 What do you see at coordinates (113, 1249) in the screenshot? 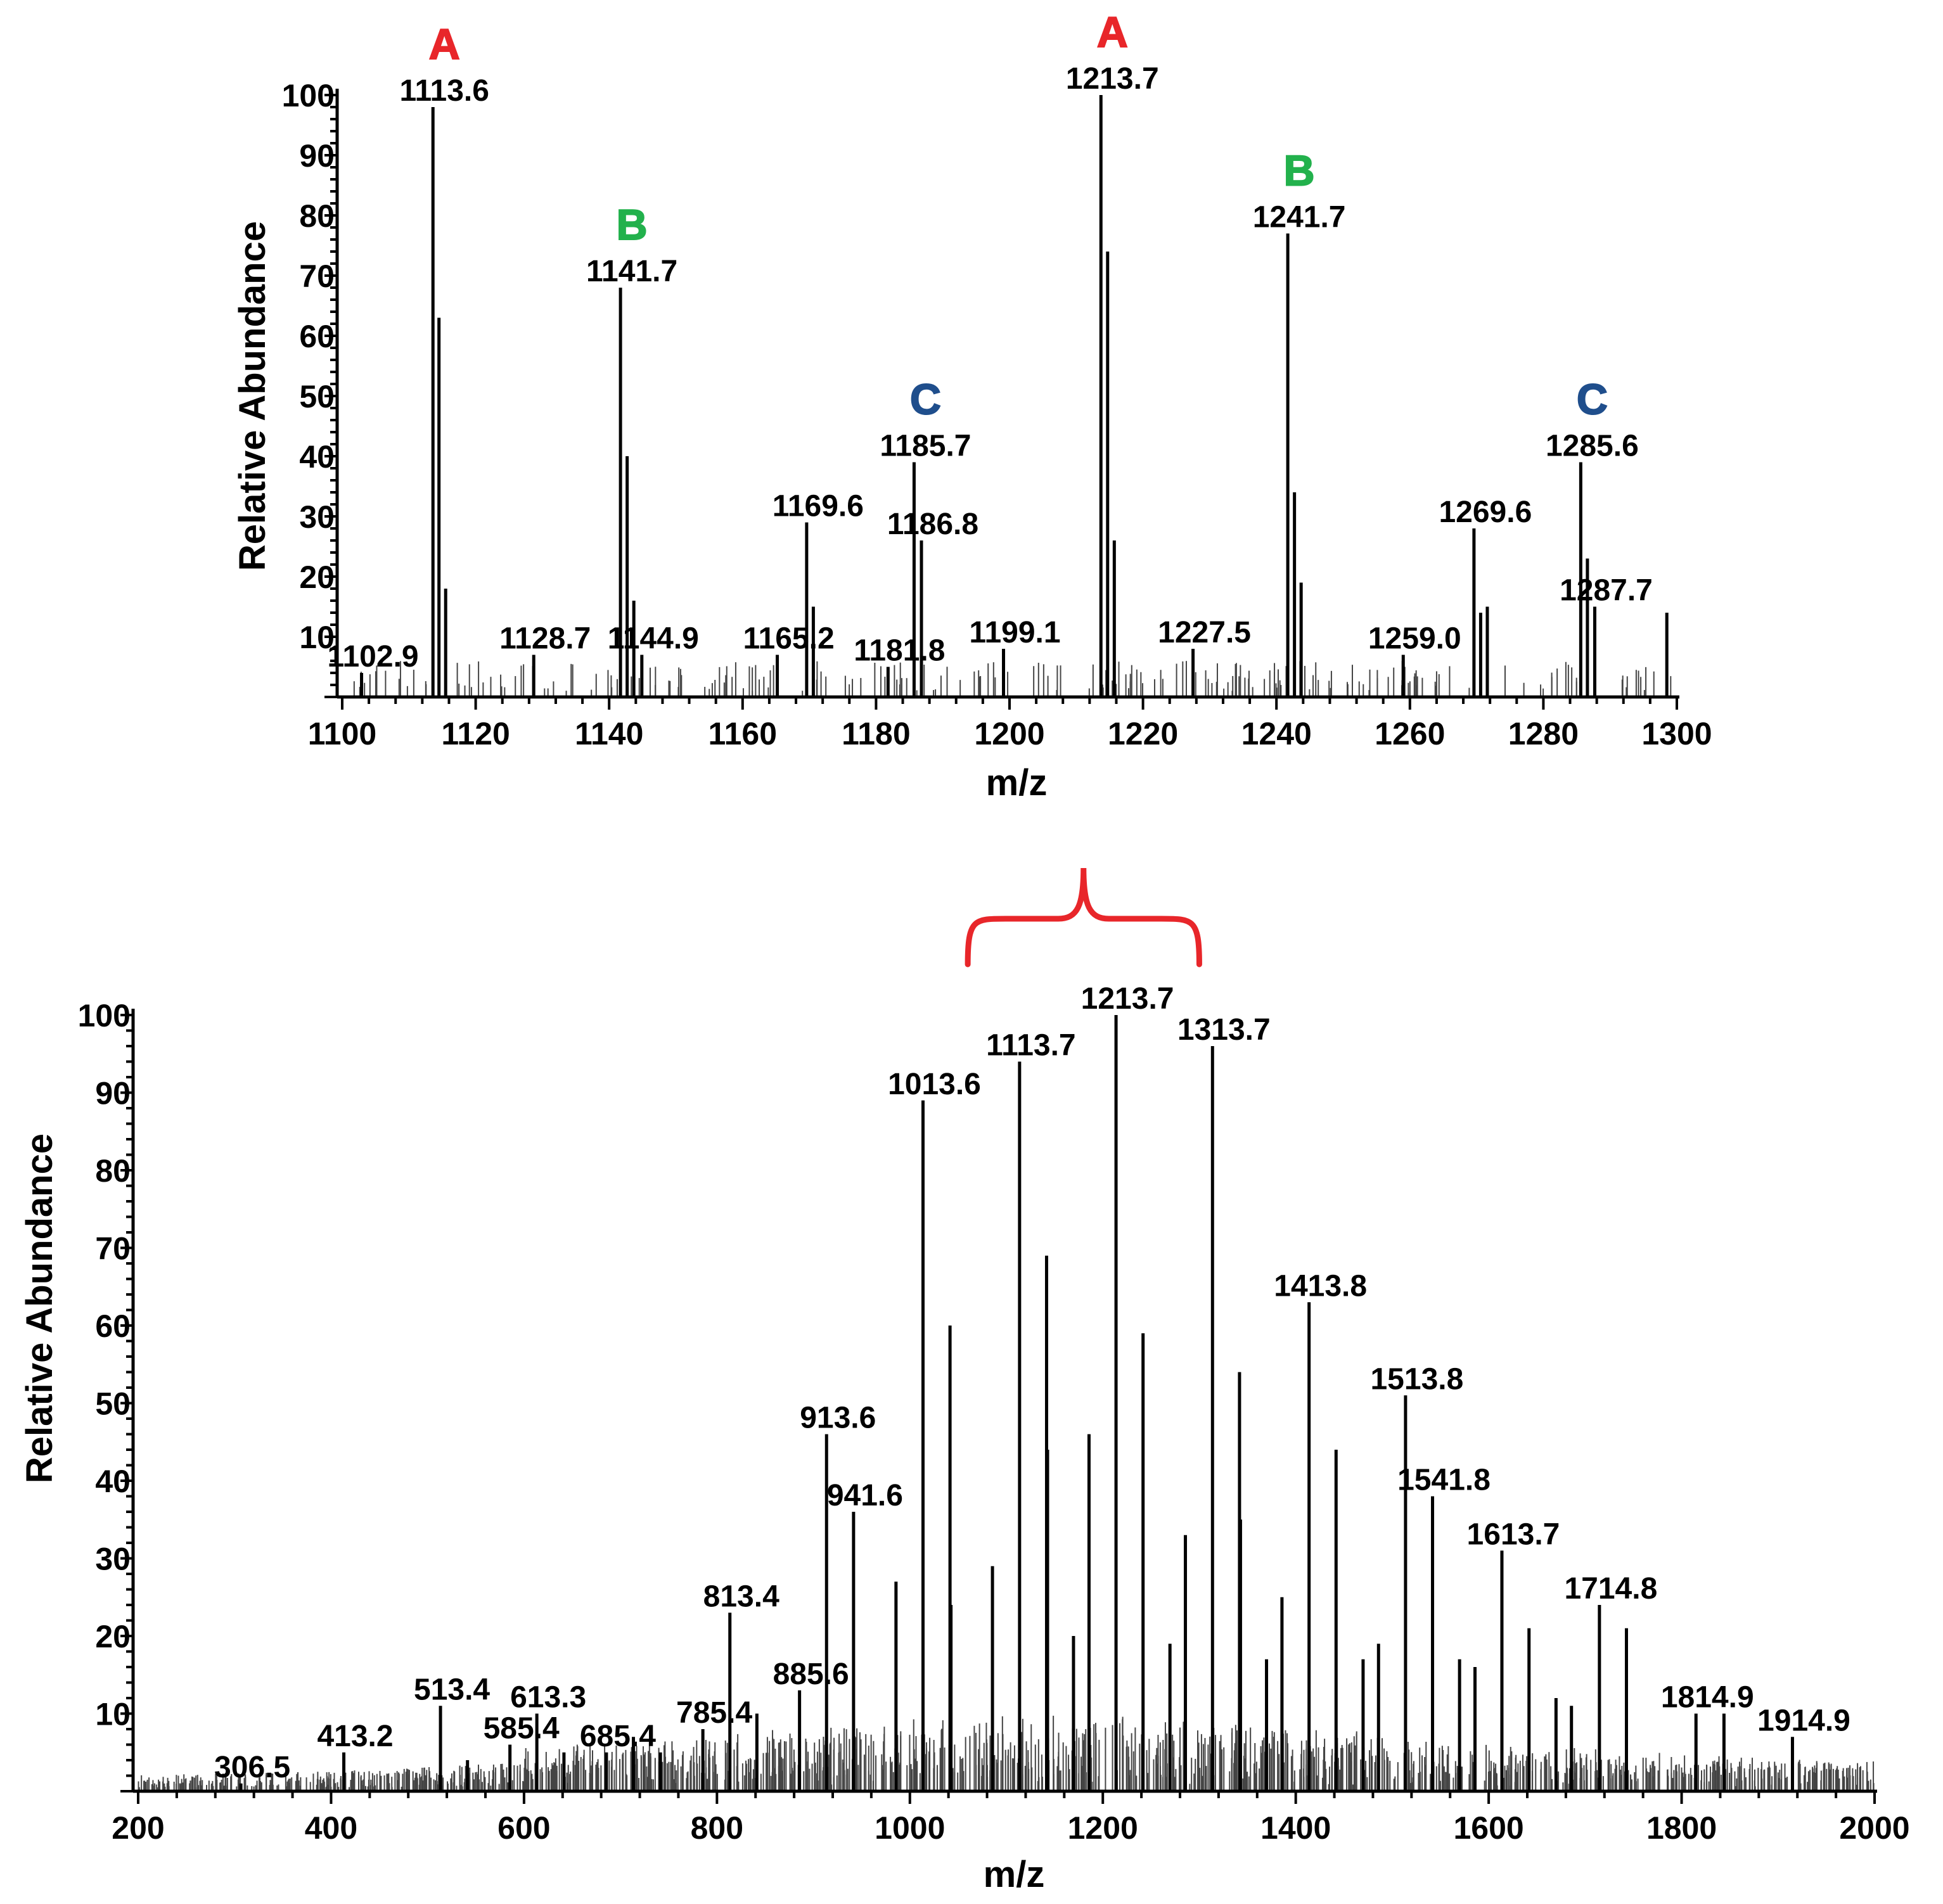
I see `y-tick-label: 70` at bounding box center [113, 1249].